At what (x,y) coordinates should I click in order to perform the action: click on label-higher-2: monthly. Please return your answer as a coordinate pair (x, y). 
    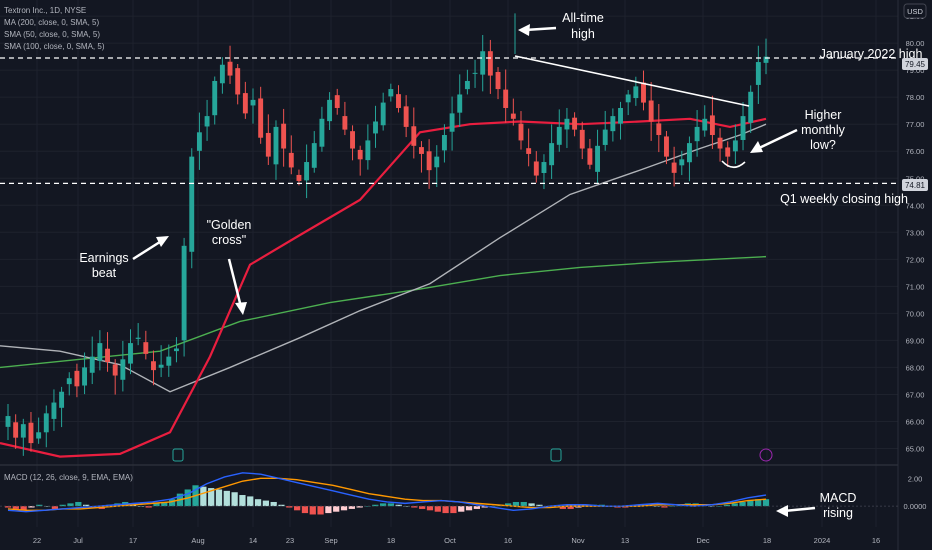
    Looking at the image, I should click on (823, 130).